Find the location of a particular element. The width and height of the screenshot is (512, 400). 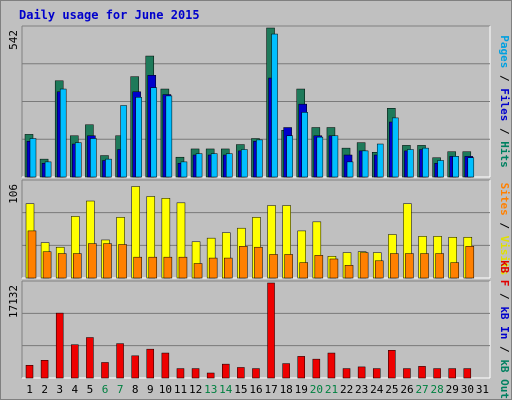

chart-title: Daily usage for June 2015 is located at coordinates (109, 15).